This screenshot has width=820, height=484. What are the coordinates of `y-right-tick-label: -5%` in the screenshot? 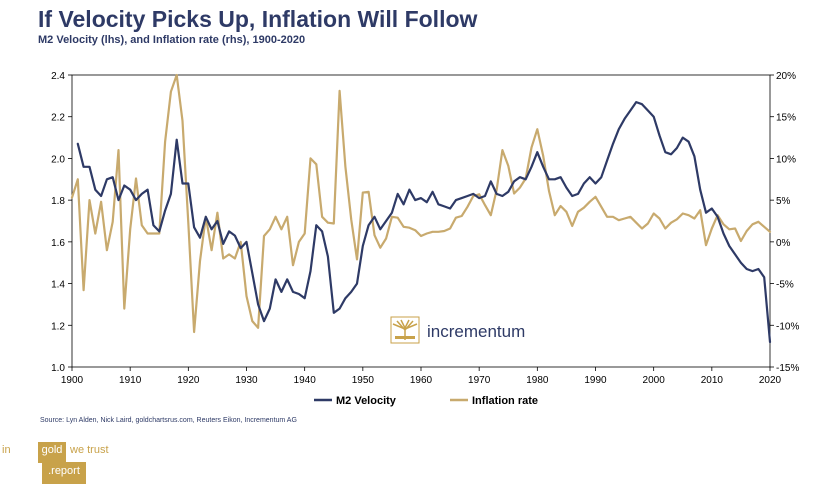 It's located at (785, 285).